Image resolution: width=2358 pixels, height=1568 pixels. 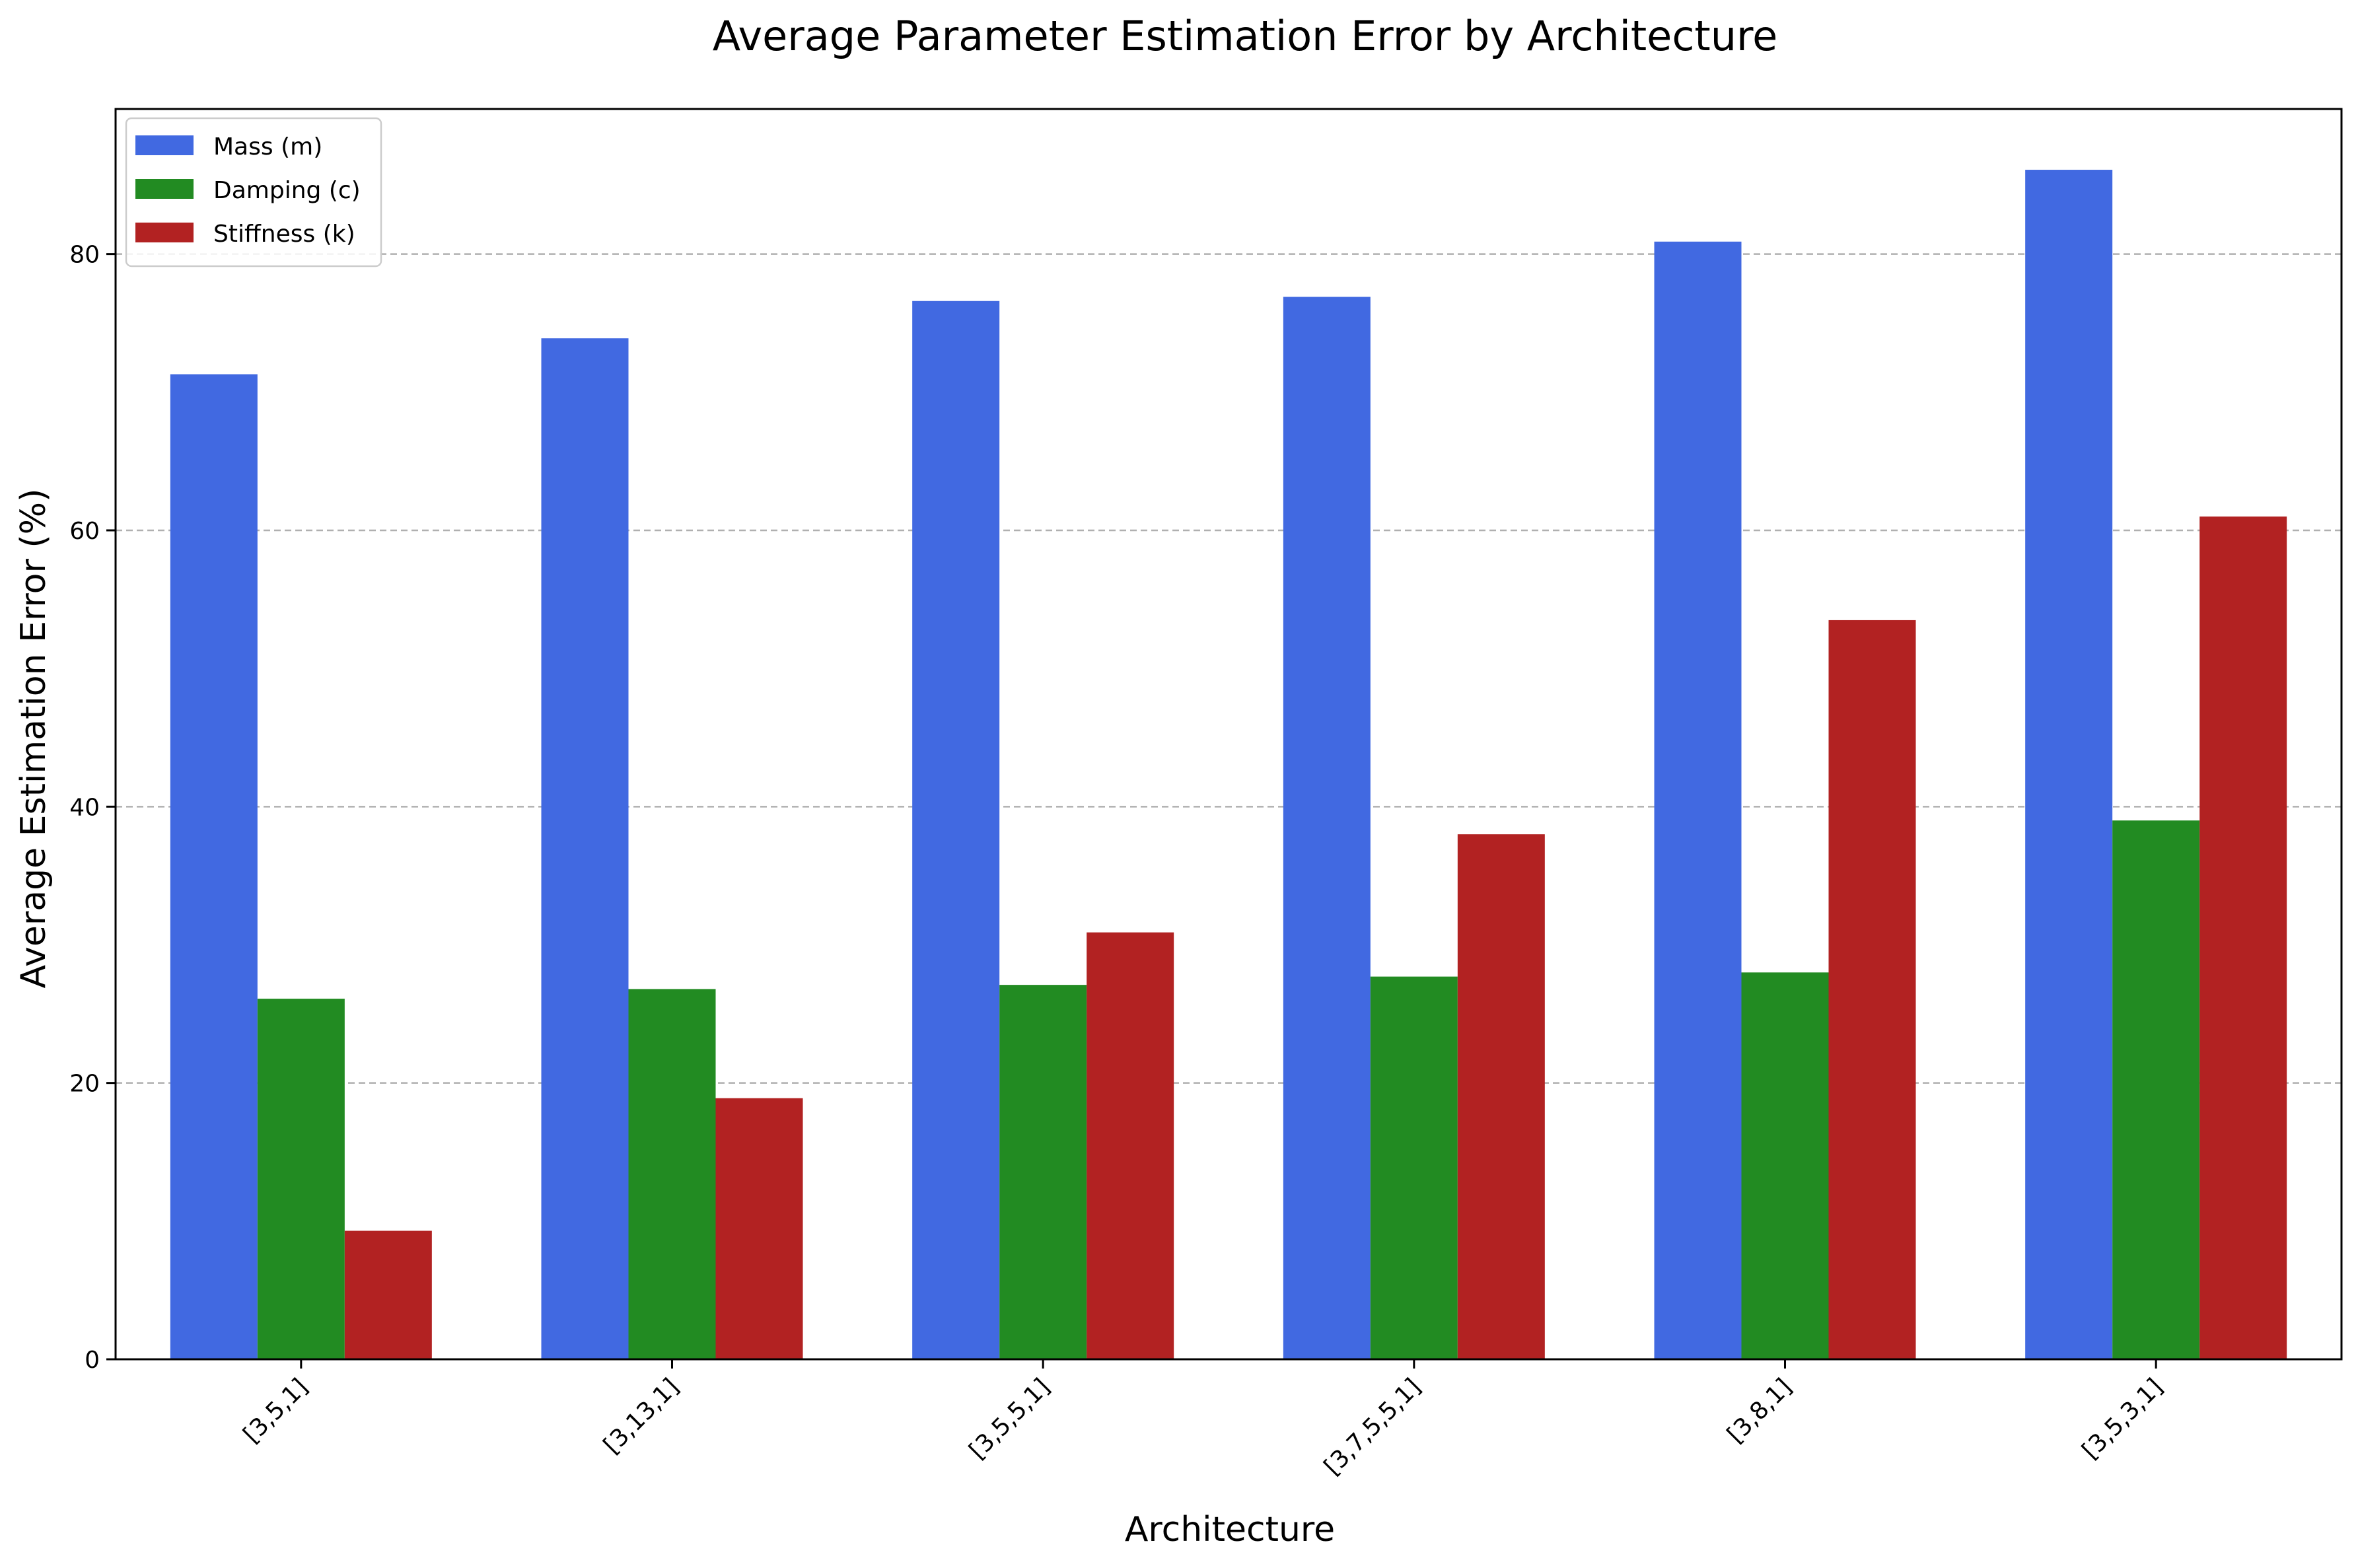 I want to click on x-tick-label: [3,5,3,1], so click(x=2122, y=1418).